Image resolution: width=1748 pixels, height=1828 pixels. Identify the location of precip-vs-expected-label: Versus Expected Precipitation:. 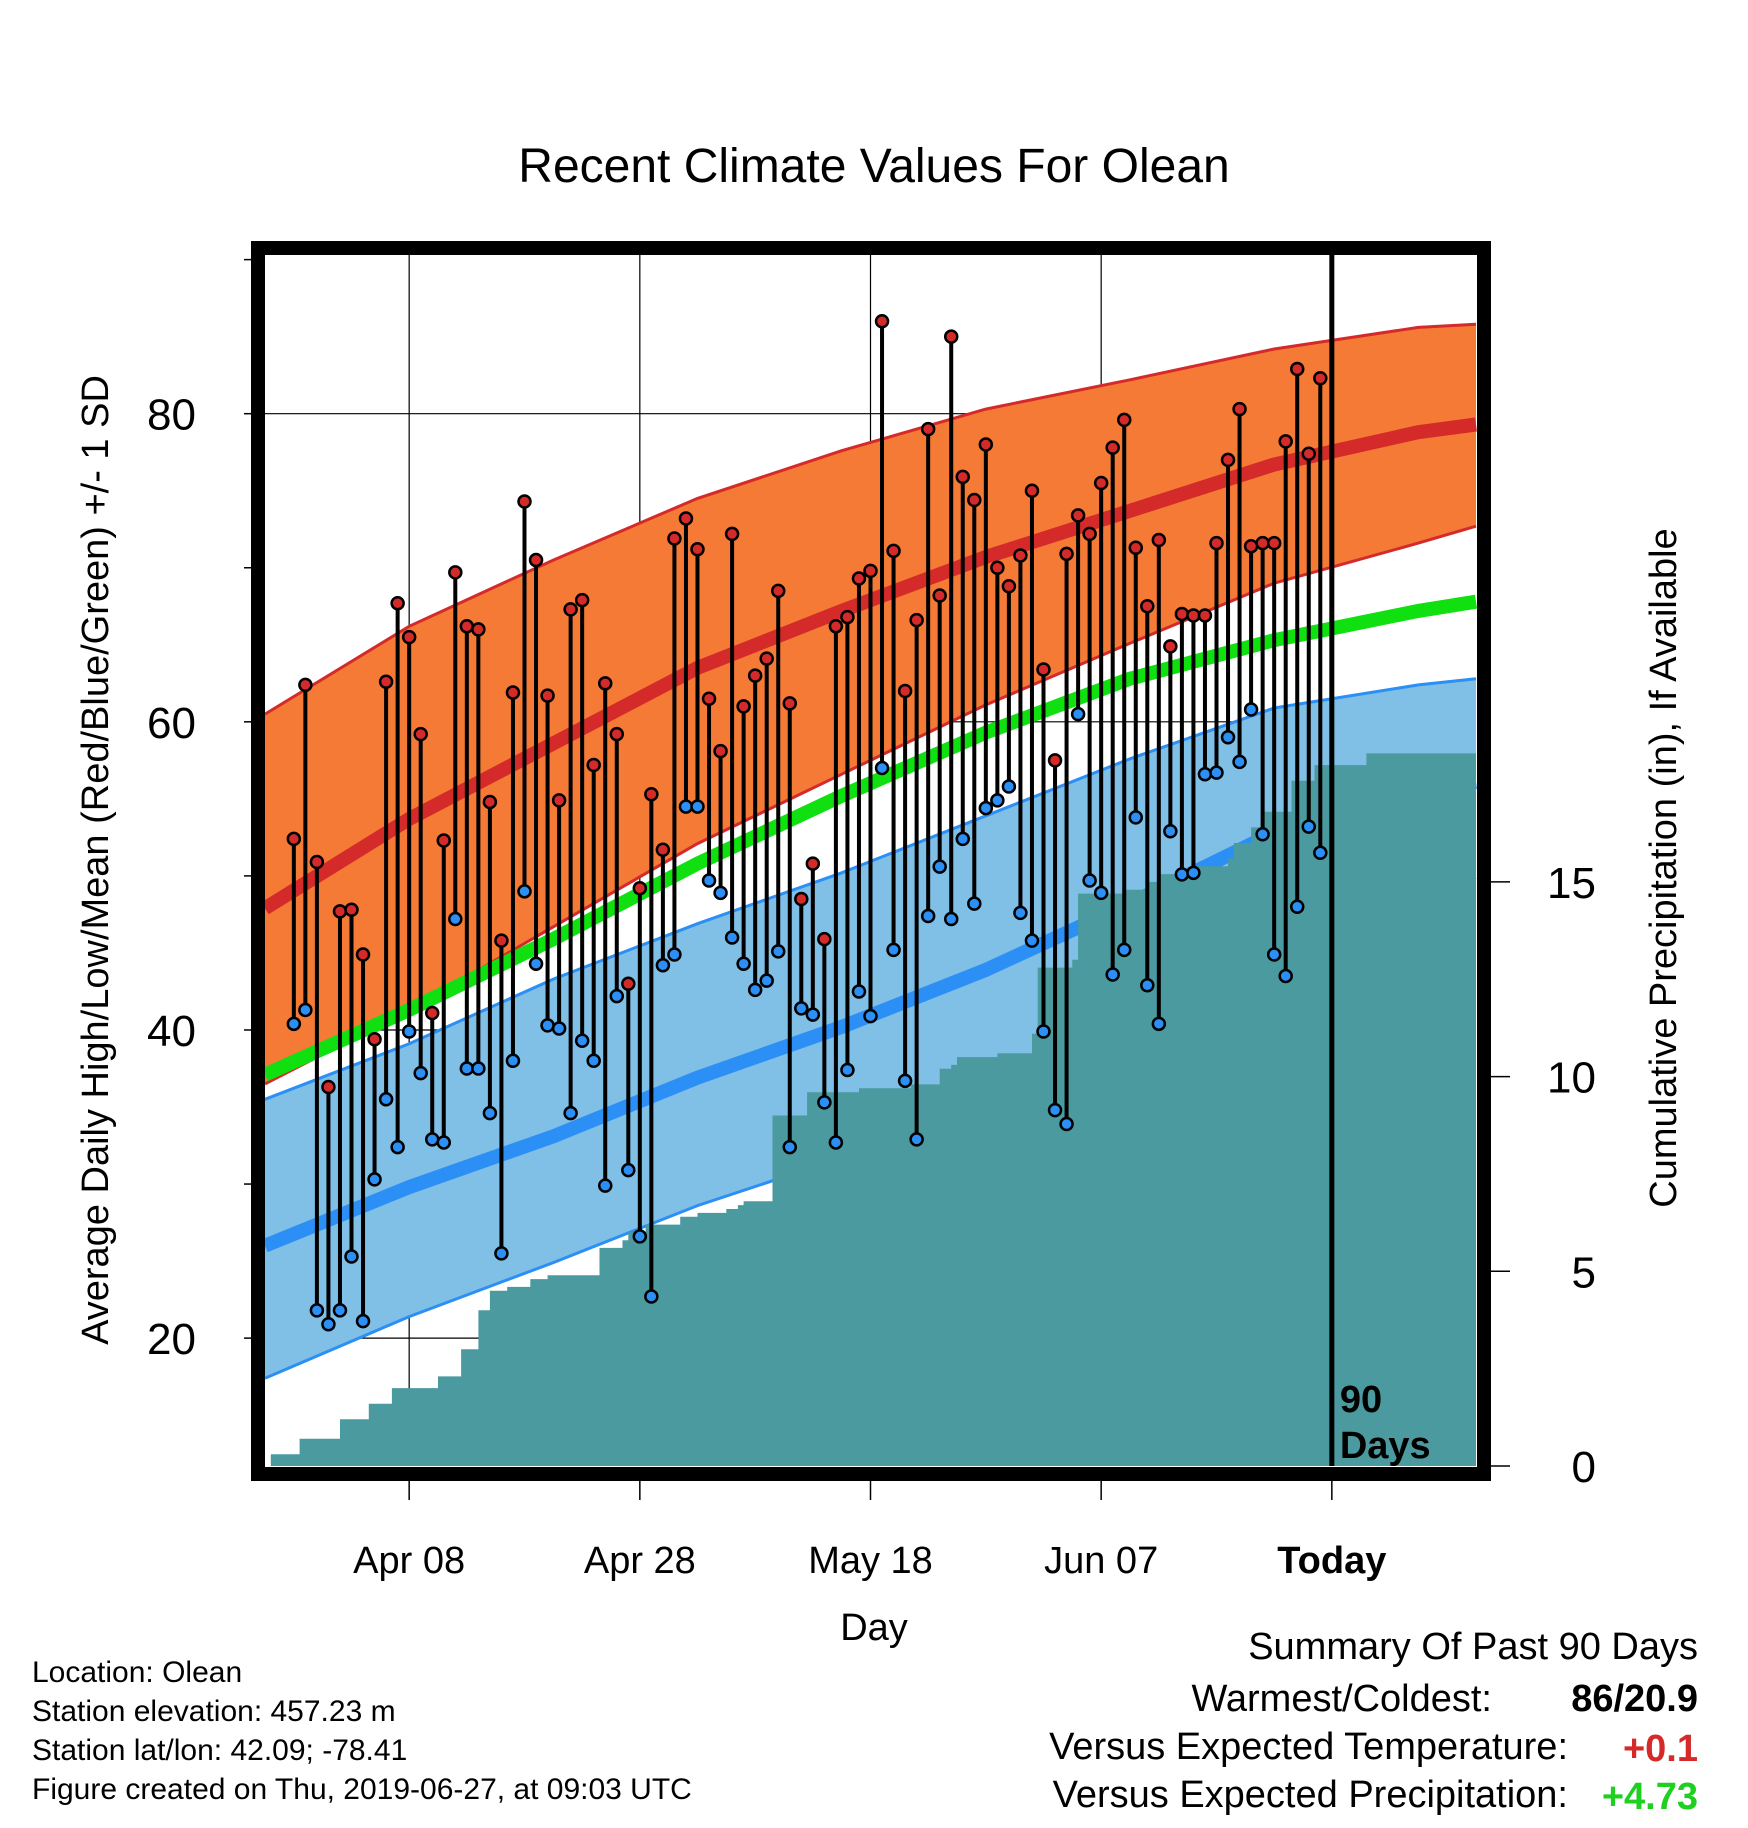
(1310, 1795).